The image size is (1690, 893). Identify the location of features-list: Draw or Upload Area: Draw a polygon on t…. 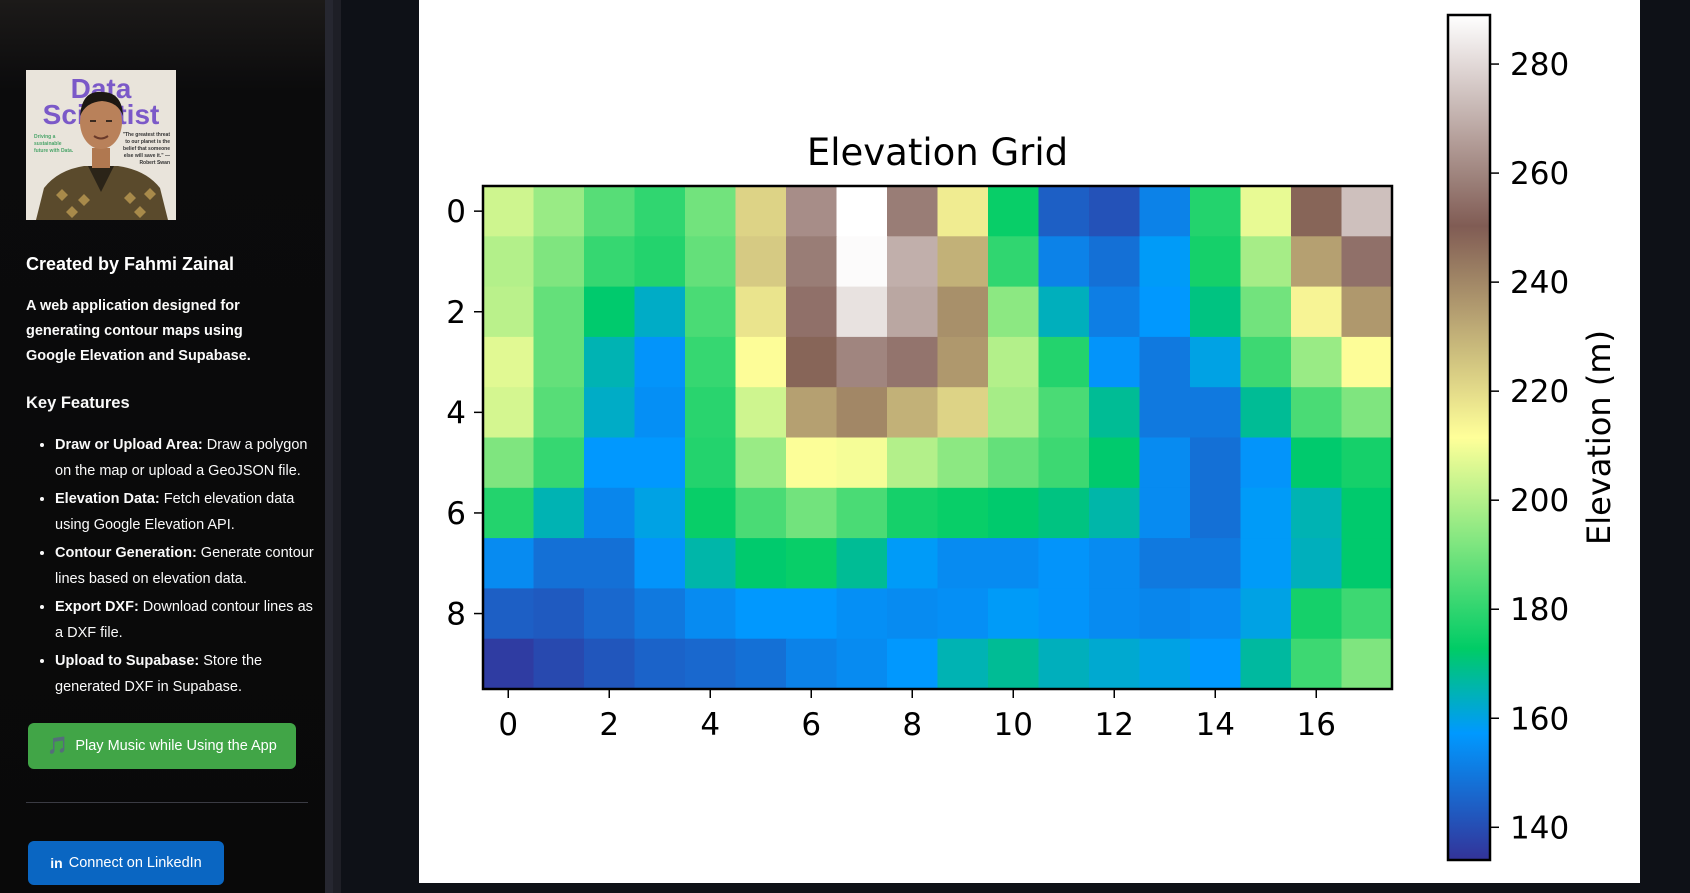
(171, 568).